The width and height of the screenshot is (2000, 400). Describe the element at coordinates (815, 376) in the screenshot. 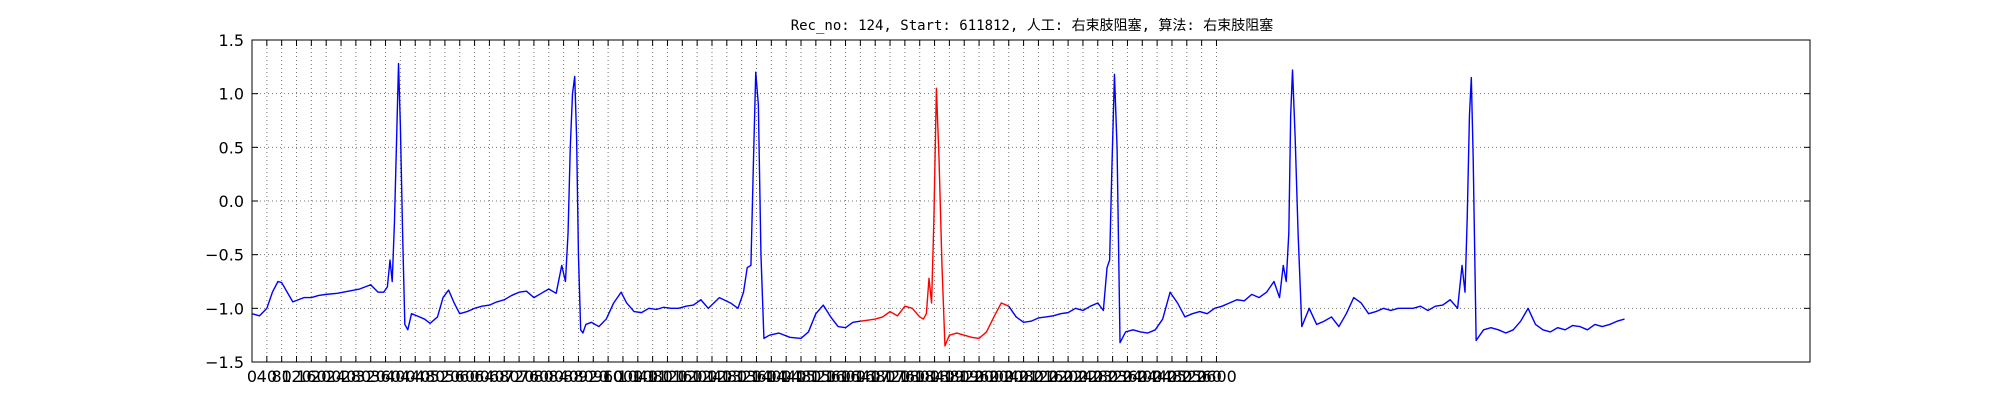

I see `x-tick-label: 1520` at that location.